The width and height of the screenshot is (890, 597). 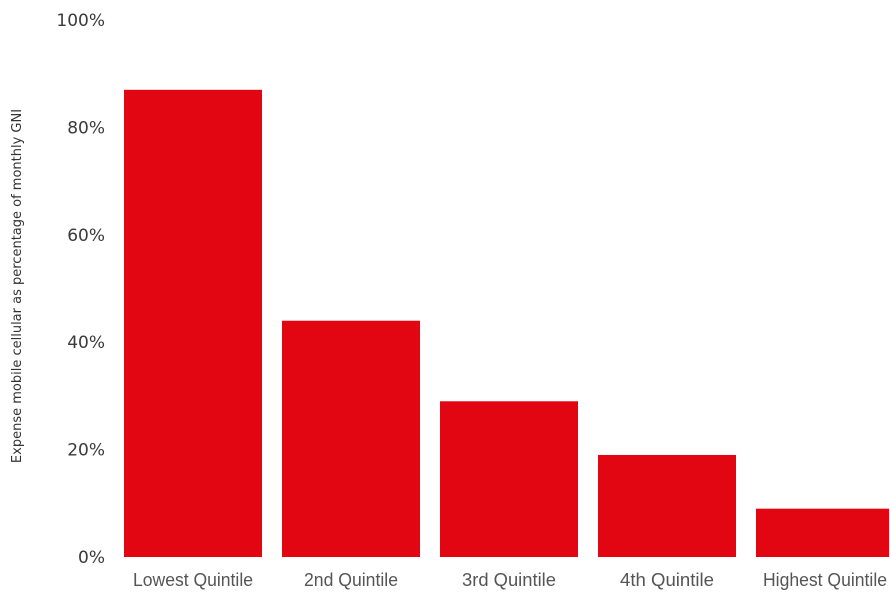 What do you see at coordinates (80, 289) in the screenshot?
I see `y-tick-labels: 0% 20% 40% 60% 80% 100%` at bounding box center [80, 289].